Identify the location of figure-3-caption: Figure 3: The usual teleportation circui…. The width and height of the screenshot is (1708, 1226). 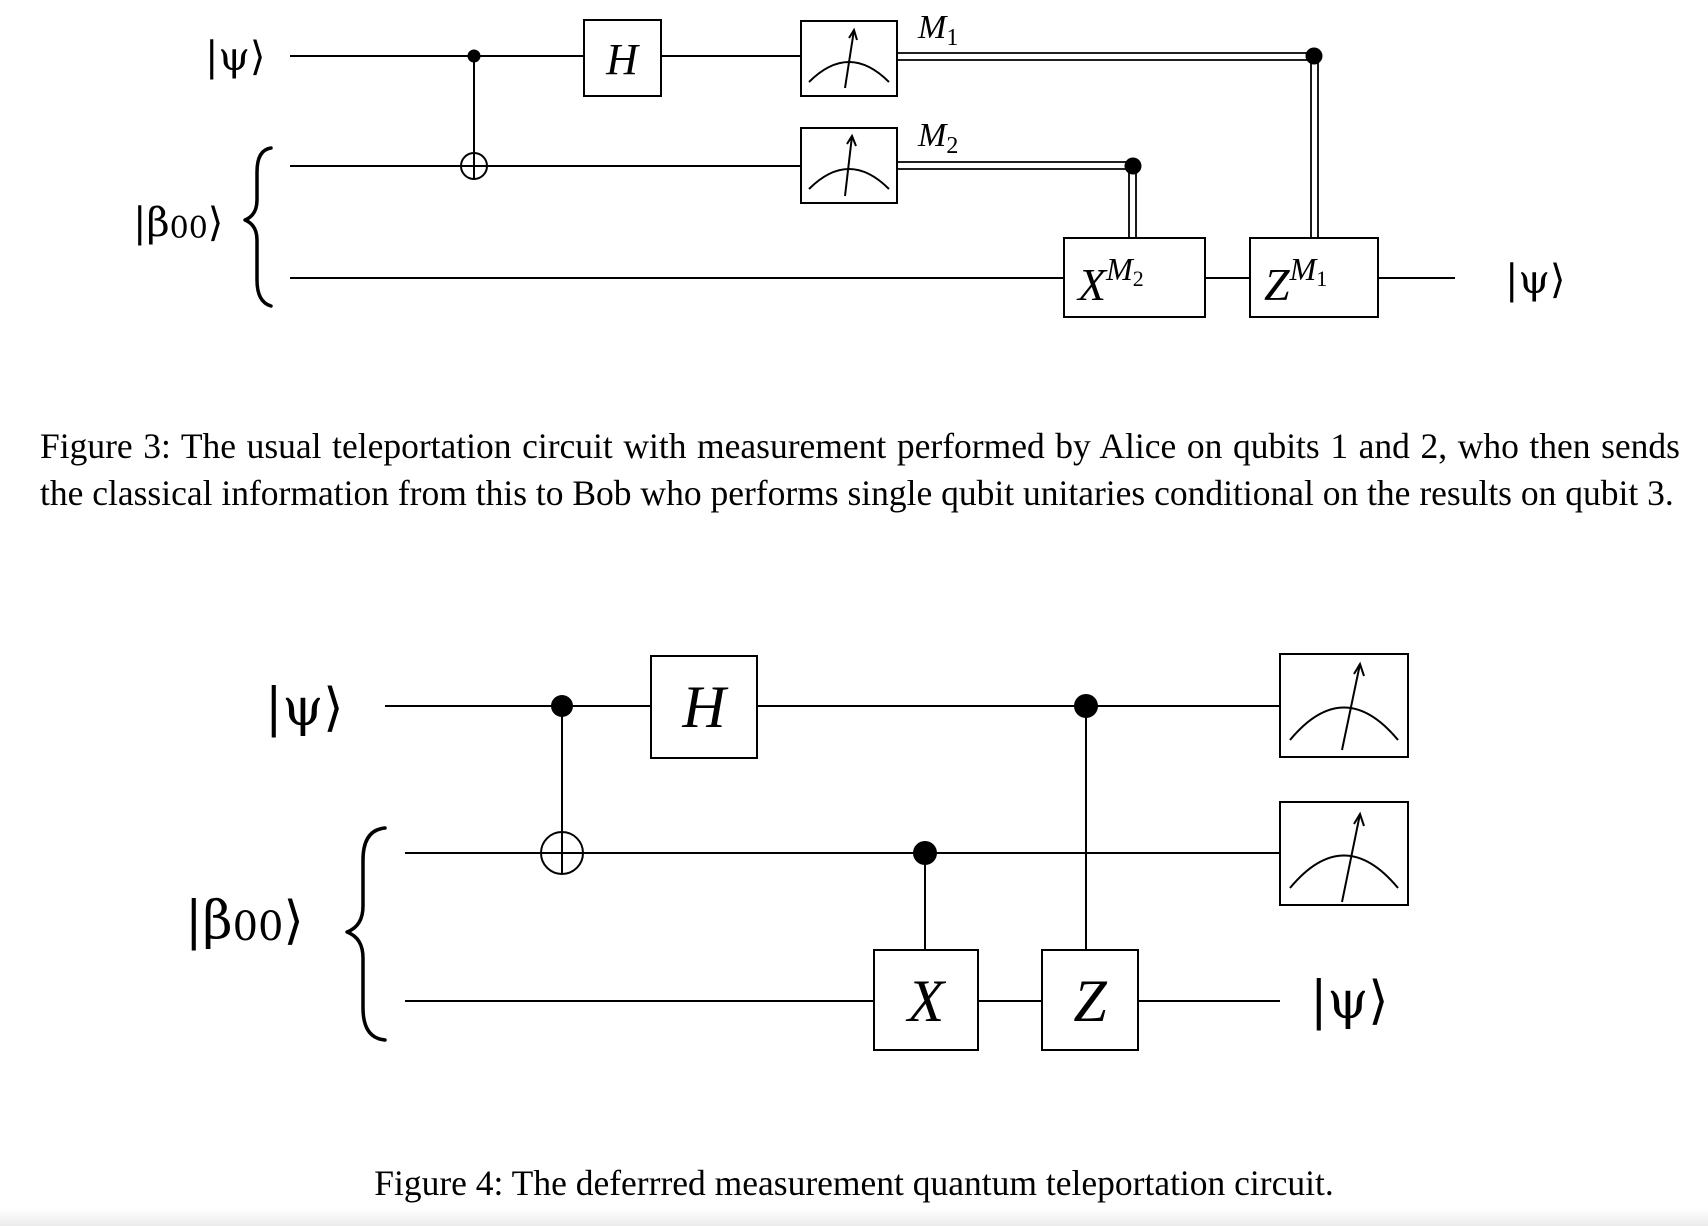
(860, 469).